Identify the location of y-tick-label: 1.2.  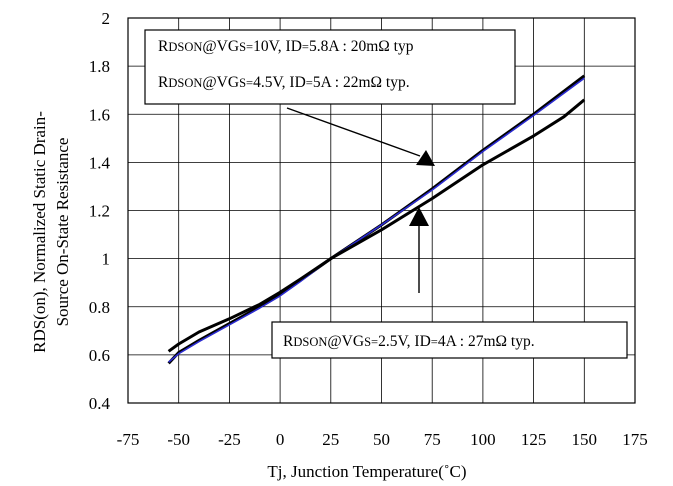
(99, 211).